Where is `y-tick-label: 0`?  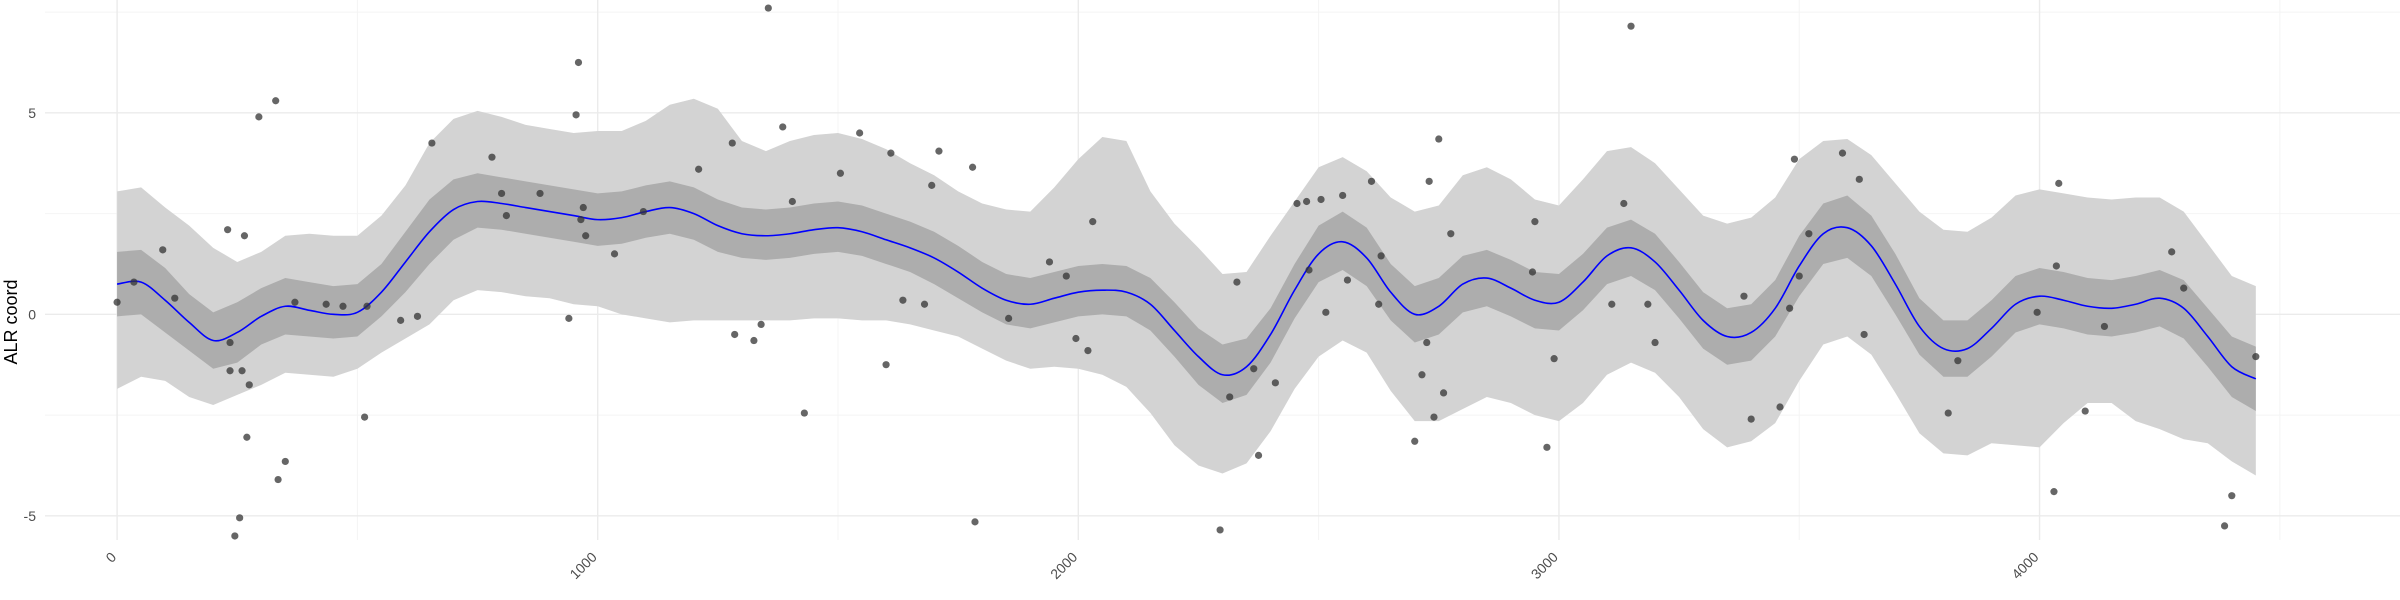 y-tick-label: 0 is located at coordinates (32, 314).